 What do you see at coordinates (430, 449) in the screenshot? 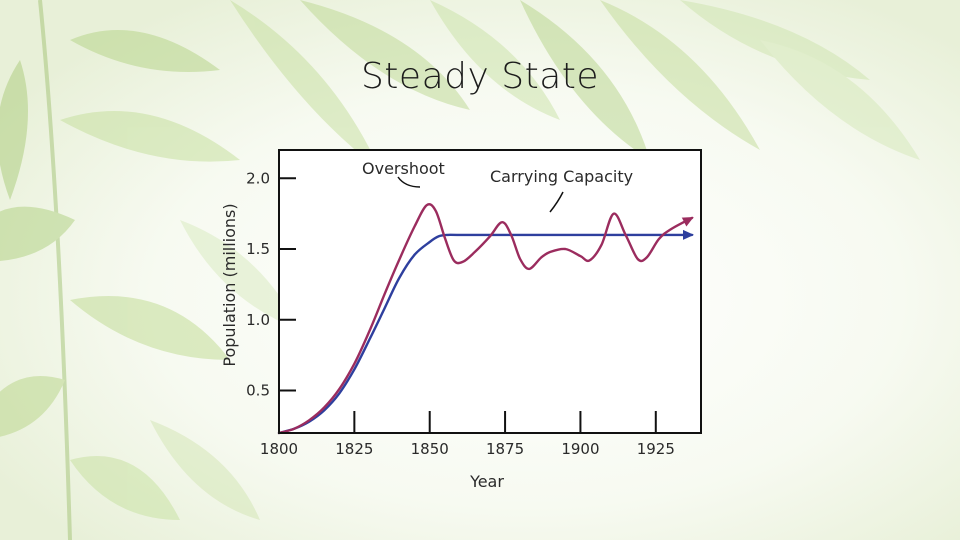
I see `x-tick-label: 1850` at bounding box center [430, 449].